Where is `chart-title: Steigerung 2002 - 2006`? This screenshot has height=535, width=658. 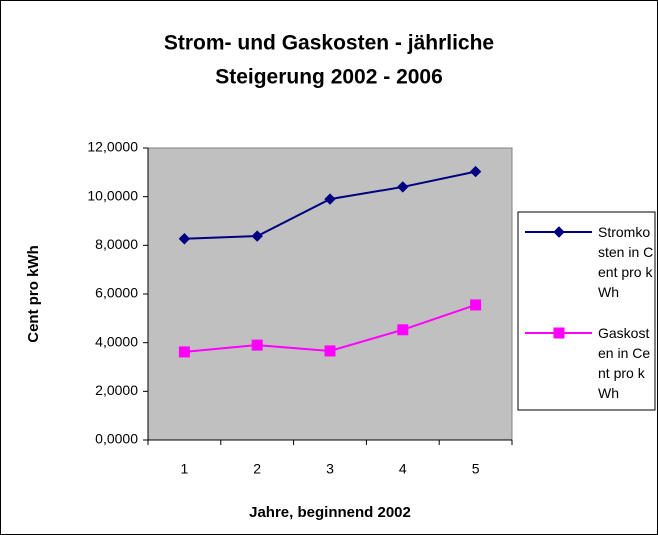
chart-title: Steigerung 2002 - 2006 is located at coordinates (329, 77).